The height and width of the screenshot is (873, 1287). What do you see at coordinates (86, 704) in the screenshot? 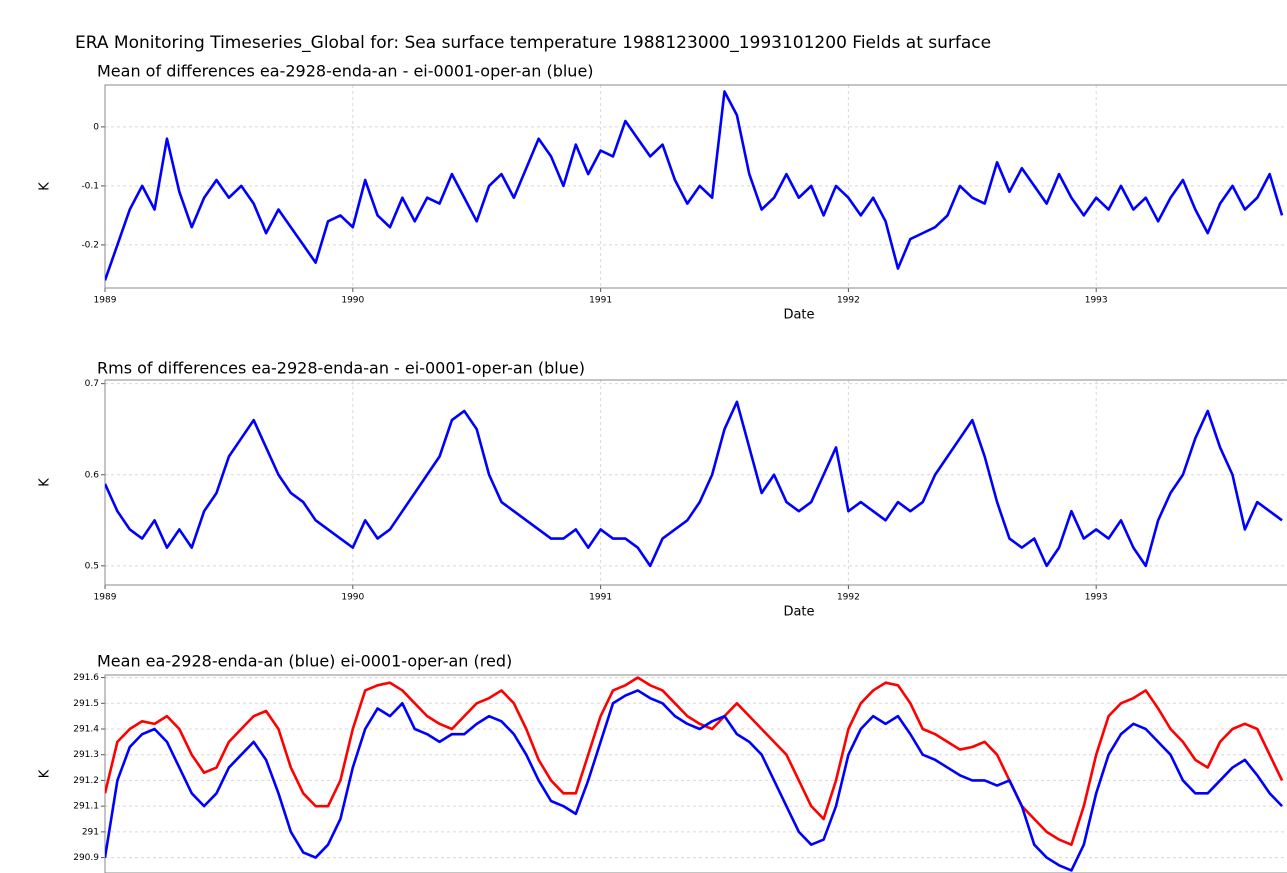
I see `y-tick-label: 291.5` at bounding box center [86, 704].